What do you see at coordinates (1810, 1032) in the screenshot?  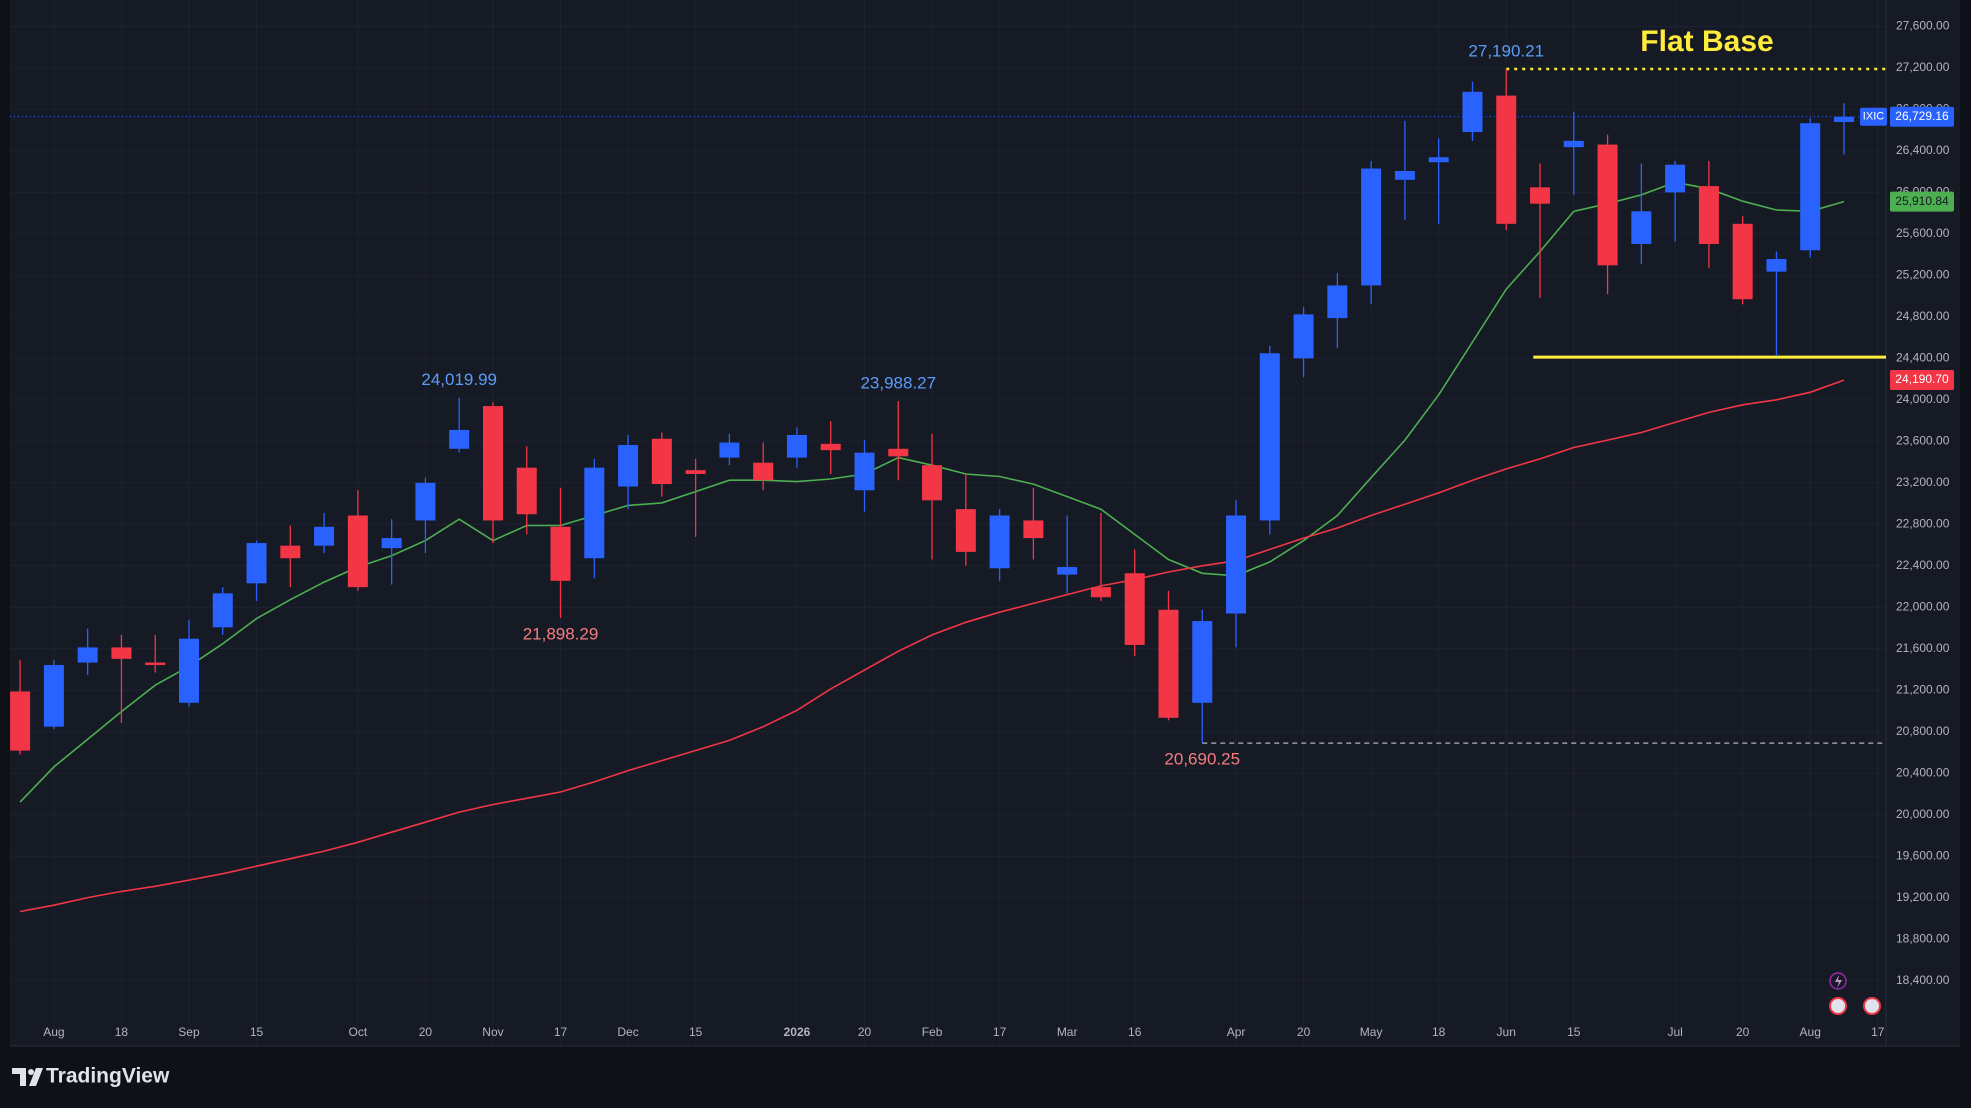 I see `x-tick-label: Aug` at bounding box center [1810, 1032].